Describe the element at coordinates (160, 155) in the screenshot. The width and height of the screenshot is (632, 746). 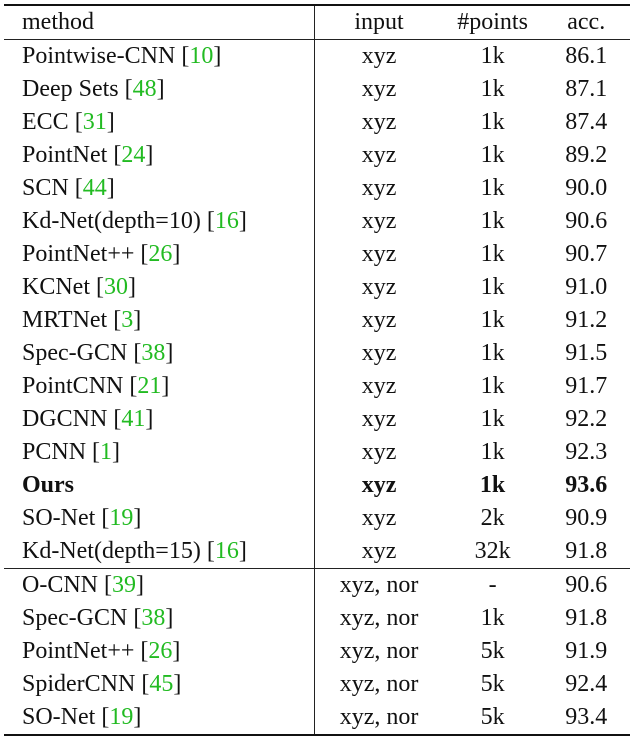
I see `cell-method: PointNet [24]` at that location.